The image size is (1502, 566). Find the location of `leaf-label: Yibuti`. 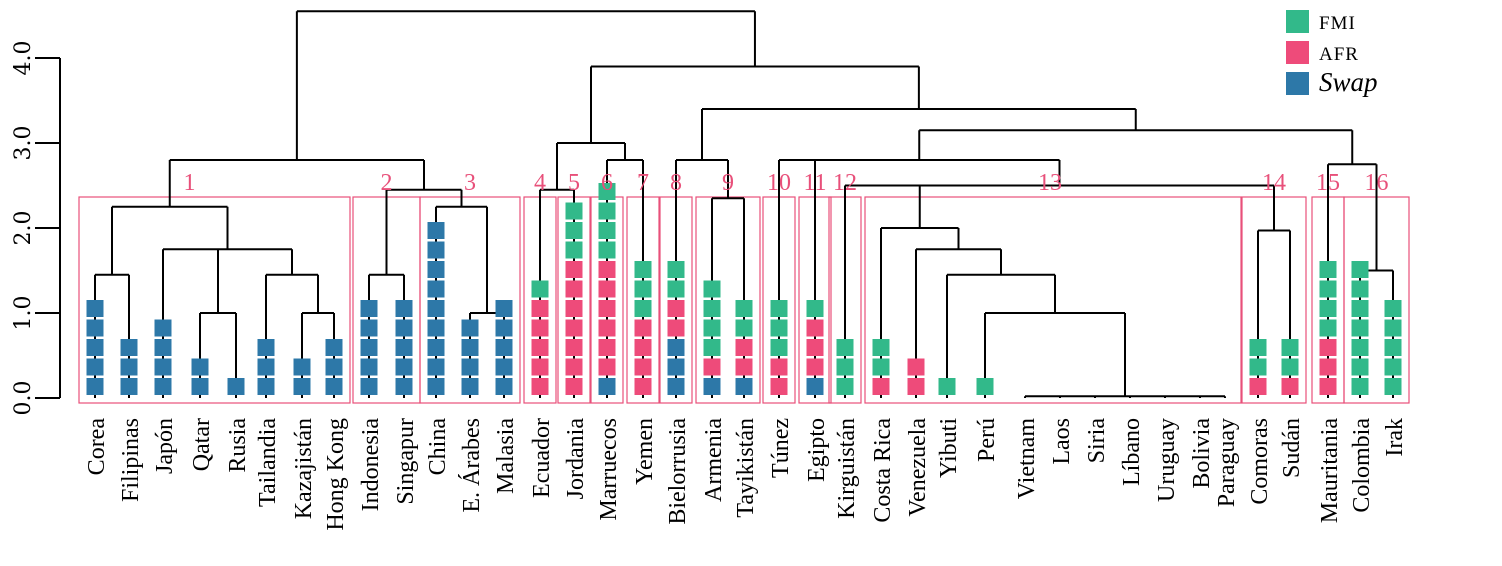

leaf-label: Yibuti is located at coordinates (949, 448).